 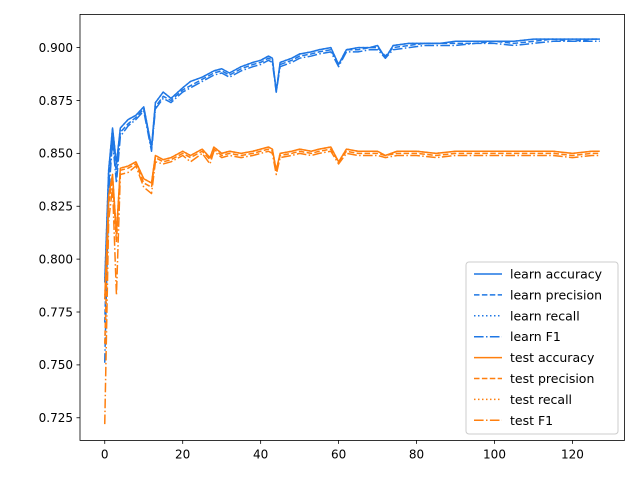 I want to click on legend-label-learn-f1: learn F1, so click(x=535, y=336).